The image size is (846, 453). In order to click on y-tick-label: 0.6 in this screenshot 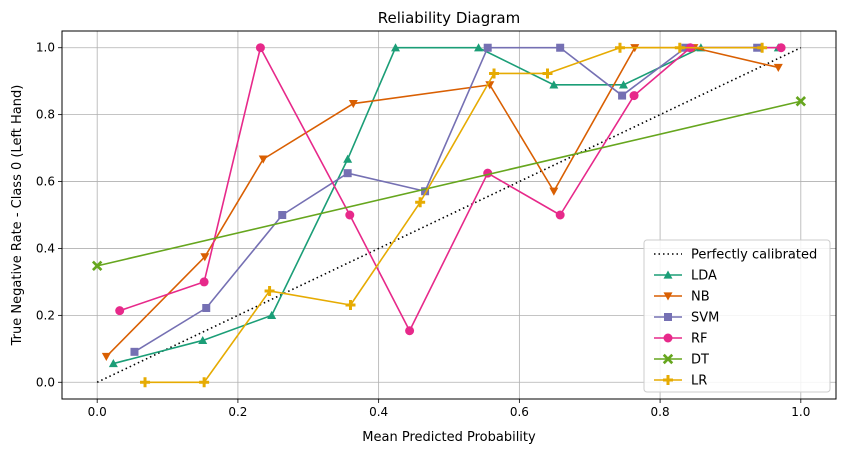, I will do `click(45, 182)`.